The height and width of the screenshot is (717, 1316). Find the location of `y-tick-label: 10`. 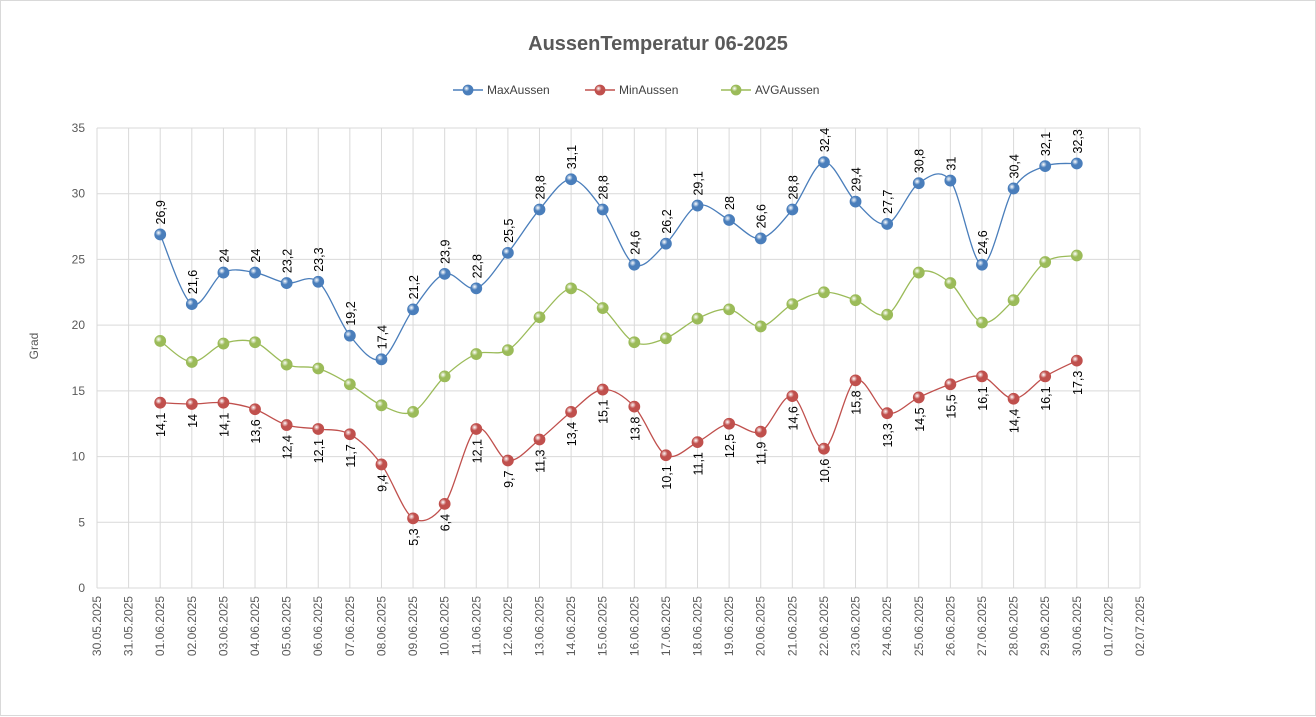

y-tick-label: 10 is located at coordinates (79, 457).